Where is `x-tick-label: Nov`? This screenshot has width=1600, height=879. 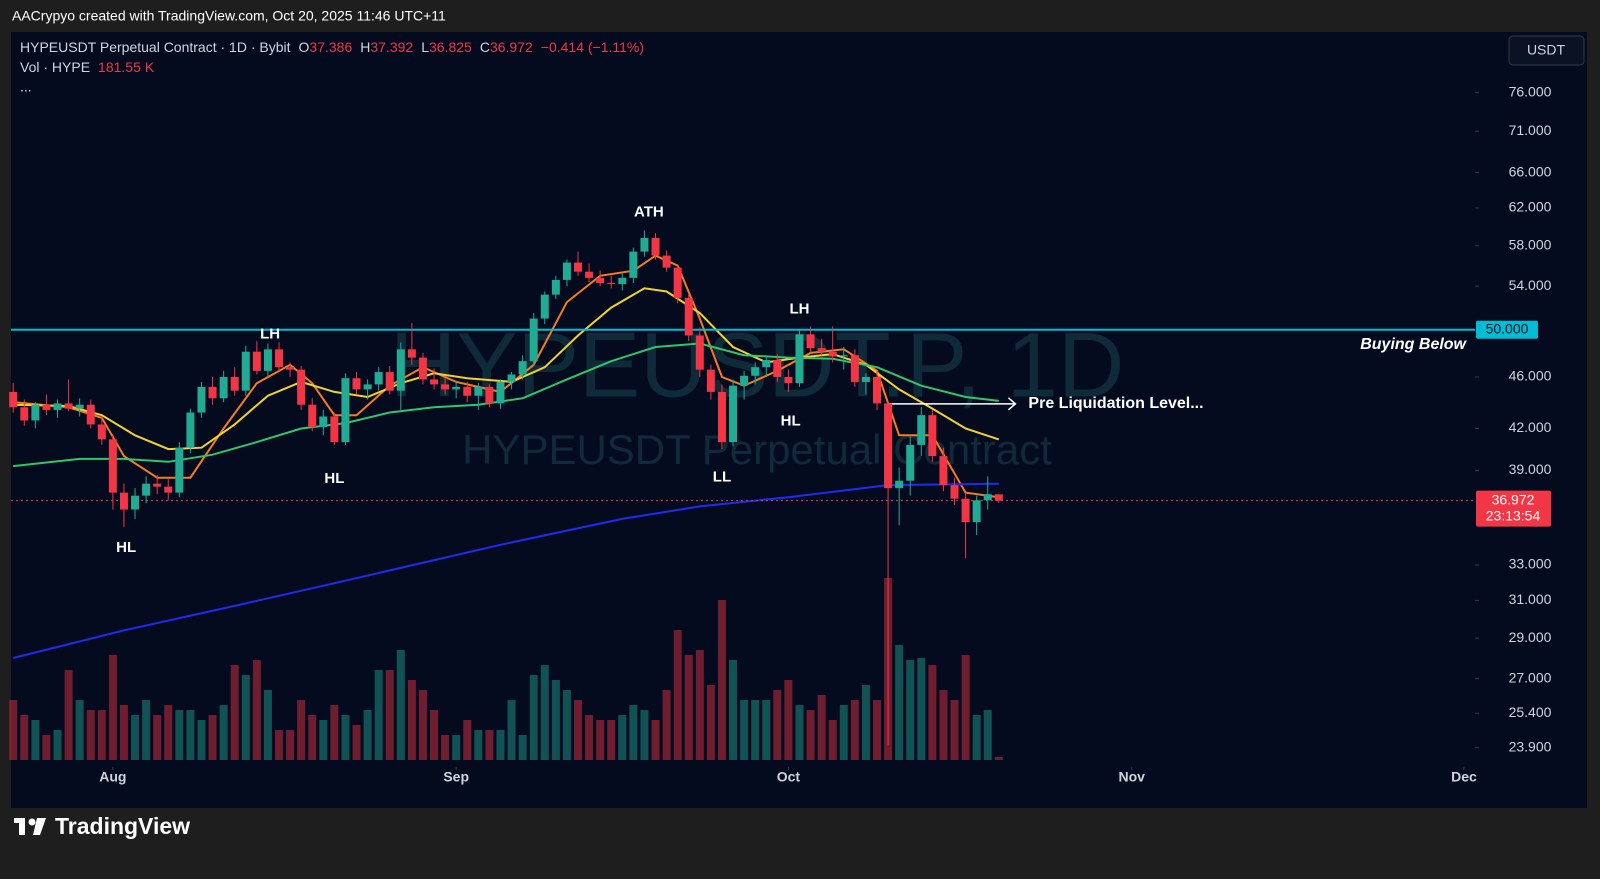
x-tick-label: Nov is located at coordinates (1131, 777).